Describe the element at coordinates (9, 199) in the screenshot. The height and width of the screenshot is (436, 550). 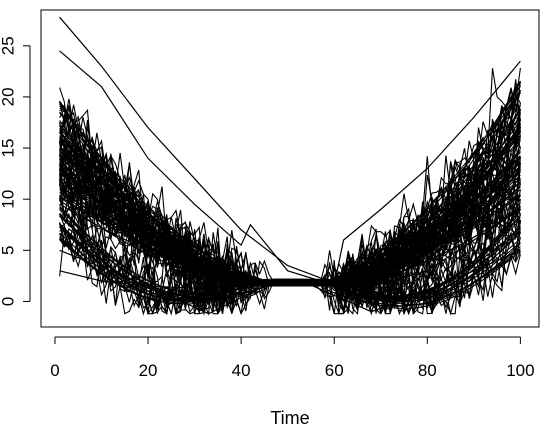
I see `y-tick-label: 10` at that location.